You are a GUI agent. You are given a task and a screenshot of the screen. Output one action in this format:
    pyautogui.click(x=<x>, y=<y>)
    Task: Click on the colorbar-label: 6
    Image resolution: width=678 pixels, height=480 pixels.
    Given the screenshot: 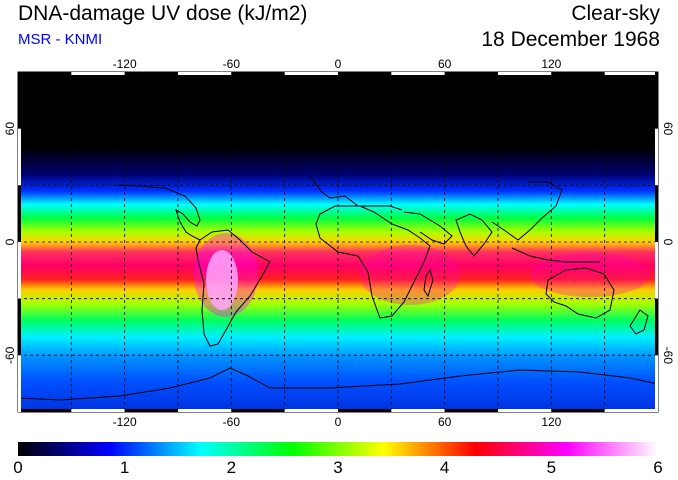 What is the action you would take?
    pyautogui.click(x=658, y=467)
    